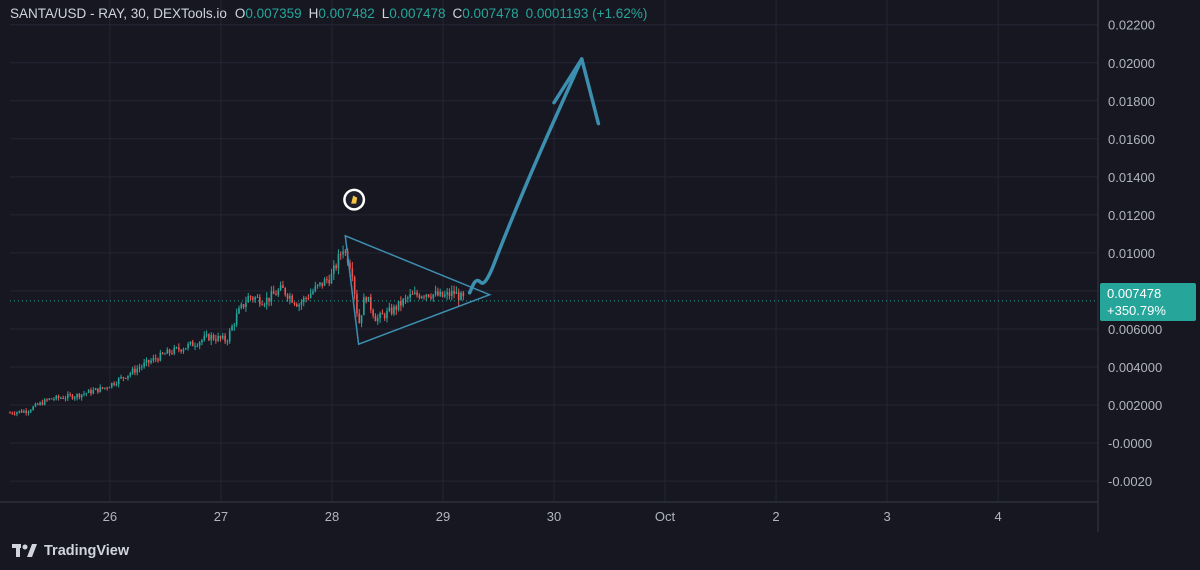 The image size is (1200, 570). I want to click on open-value: 0.007359, so click(273, 13).